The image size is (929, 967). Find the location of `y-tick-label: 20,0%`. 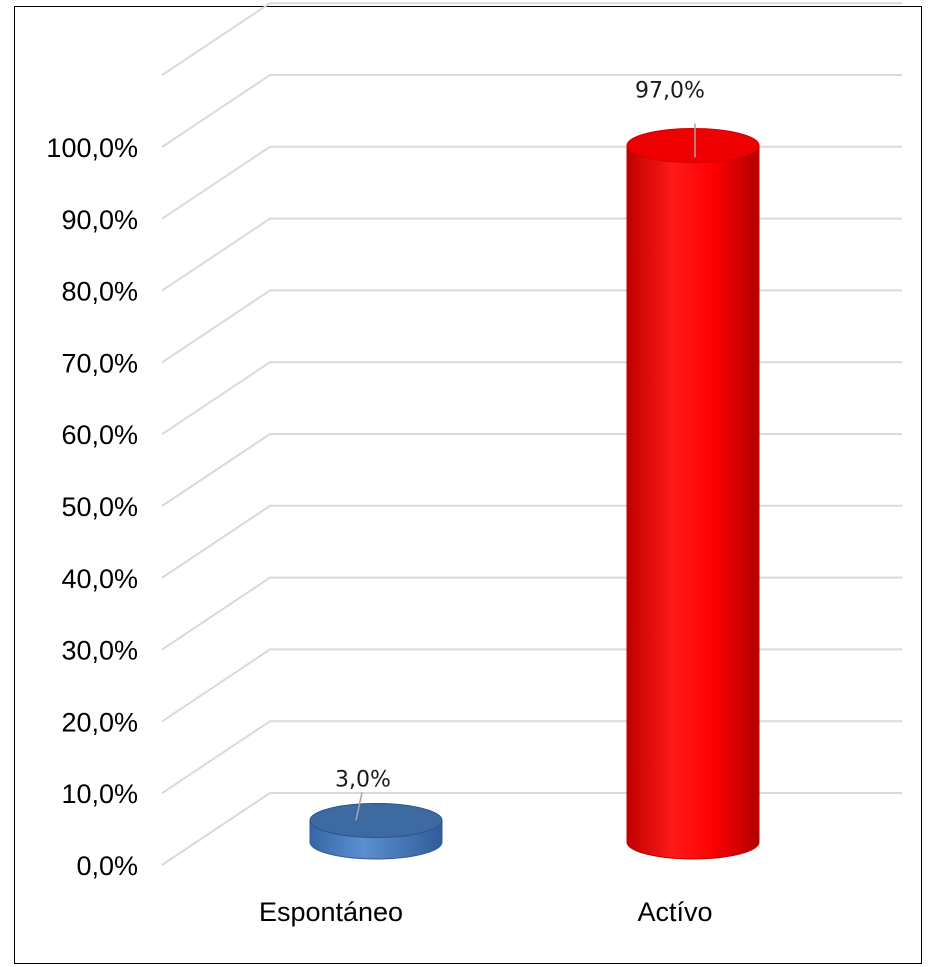

y-tick-label: 20,0% is located at coordinates (99, 722).